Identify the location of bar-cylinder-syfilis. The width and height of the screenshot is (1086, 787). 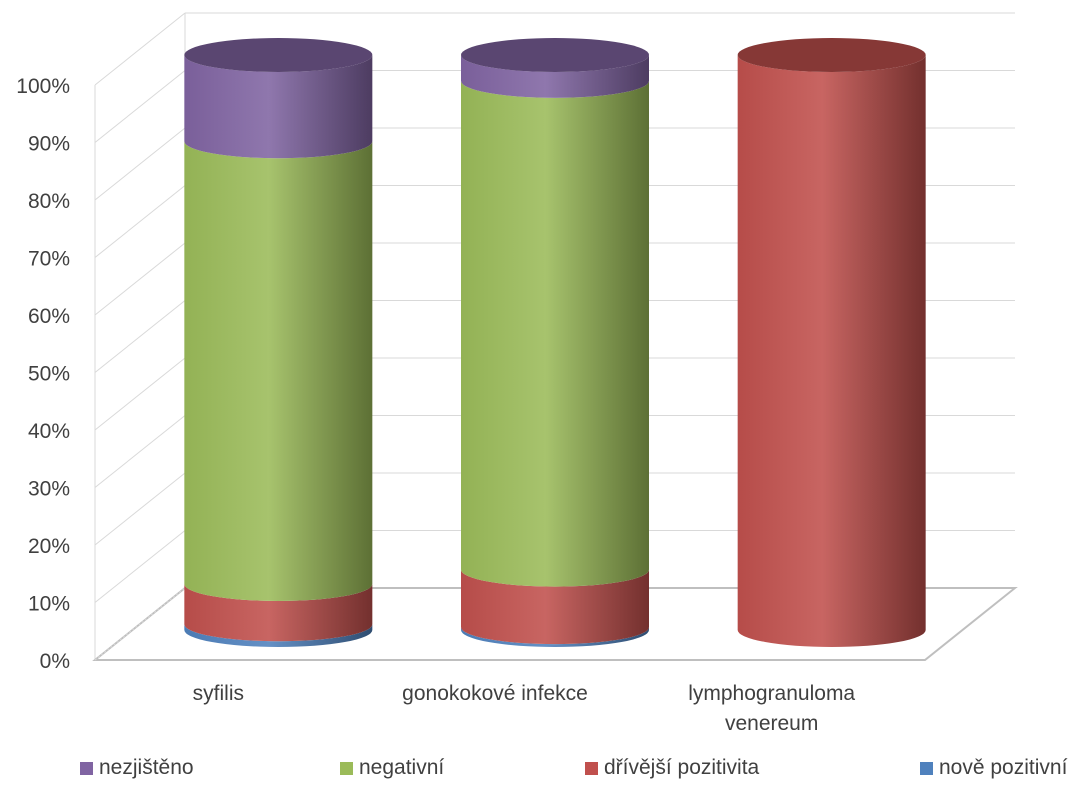
(278, 342).